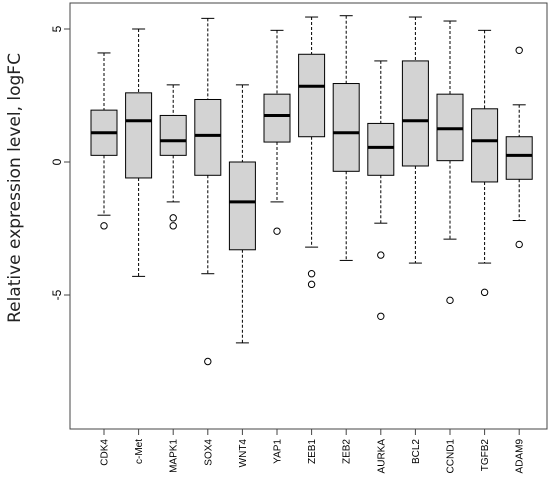 Image resolution: width=550 pixels, height=486 pixels. I want to click on box-aurka, so click(381, 190).